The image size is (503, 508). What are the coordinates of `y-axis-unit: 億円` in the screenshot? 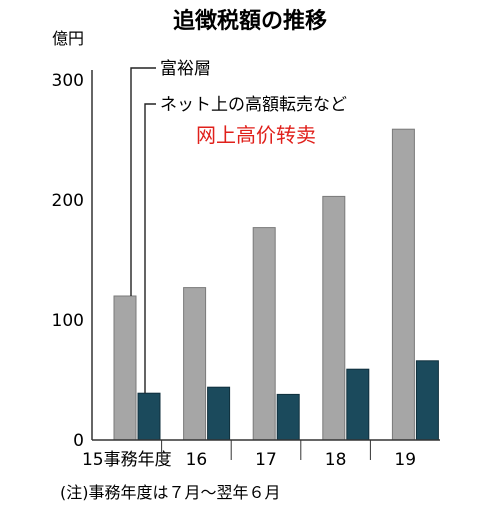 It's located at (68, 38).